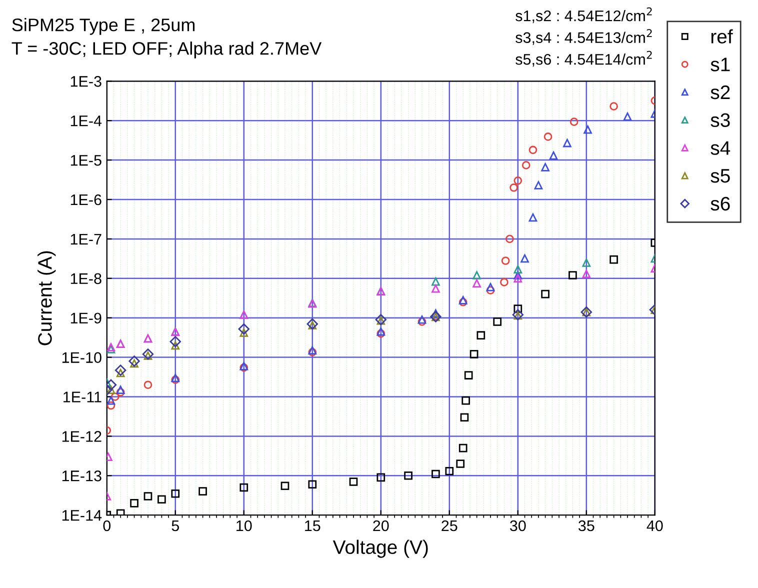 The width and height of the screenshot is (758, 588). I want to click on x-tick-label: 30, so click(518, 526).